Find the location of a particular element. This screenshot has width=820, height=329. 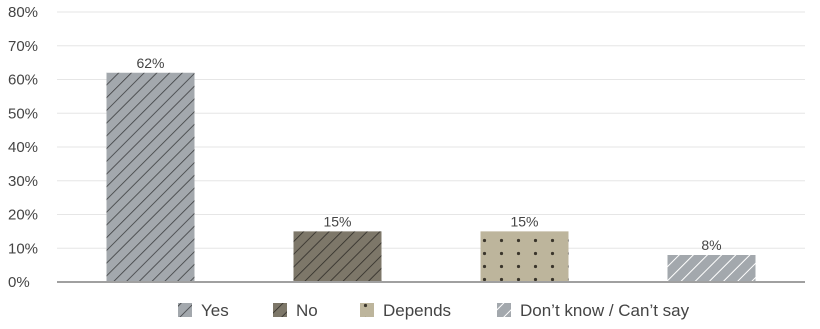

legend: Yes No Depends Don’t know / Can’t say is located at coordinates (434, 310).